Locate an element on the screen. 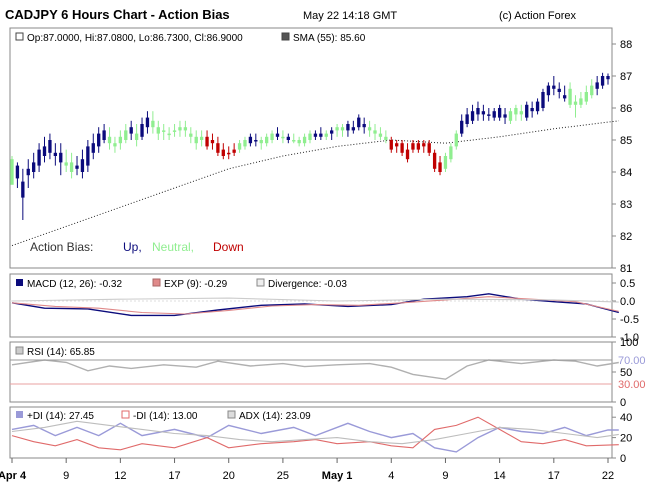 The width and height of the screenshot is (650, 489). price-tick-label: 87 is located at coordinates (626, 77).